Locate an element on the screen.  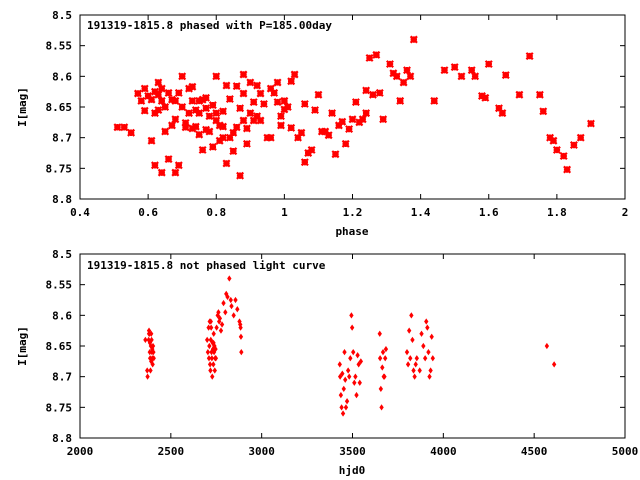
x-tick-label: 5000 is located at coordinates (625, 451).